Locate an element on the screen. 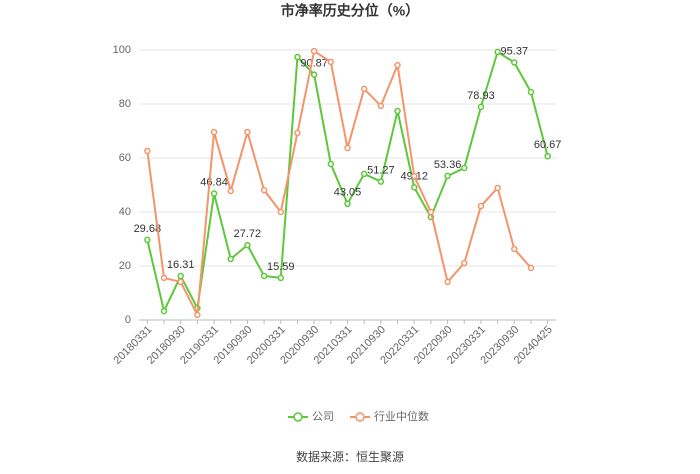 The image size is (700, 474). value-label: 51.27 is located at coordinates (381, 170).